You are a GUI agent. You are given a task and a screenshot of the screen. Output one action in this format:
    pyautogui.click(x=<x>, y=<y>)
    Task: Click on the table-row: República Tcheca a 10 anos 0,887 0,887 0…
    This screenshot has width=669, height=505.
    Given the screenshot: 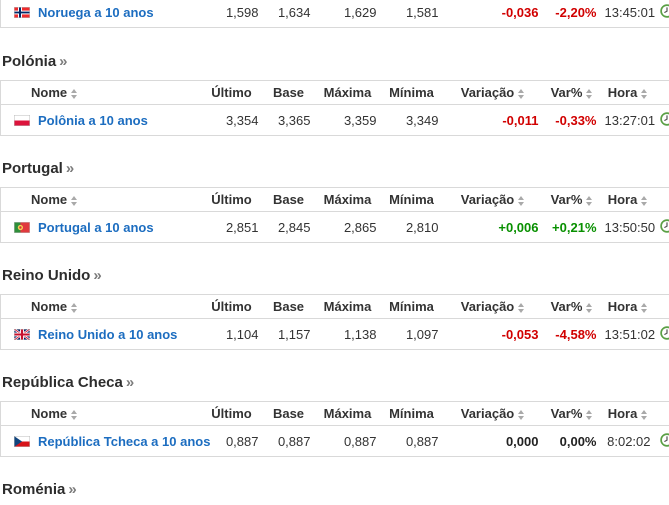 What is the action you would take?
    pyautogui.click(x=334, y=441)
    